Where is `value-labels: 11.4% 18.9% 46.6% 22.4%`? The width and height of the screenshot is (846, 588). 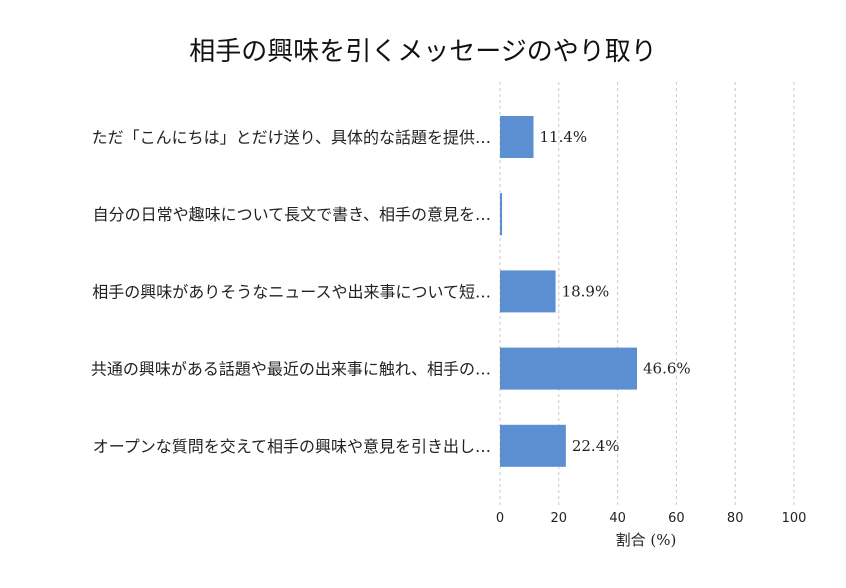
value-labels: 11.4% 18.9% 46.6% 22.4% is located at coordinates (615, 291).